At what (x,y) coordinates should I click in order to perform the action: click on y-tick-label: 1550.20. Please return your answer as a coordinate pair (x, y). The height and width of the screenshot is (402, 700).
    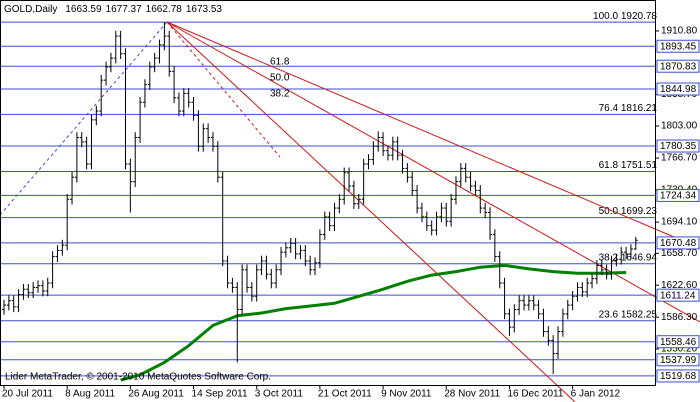
    Looking at the image, I should click on (679, 349).